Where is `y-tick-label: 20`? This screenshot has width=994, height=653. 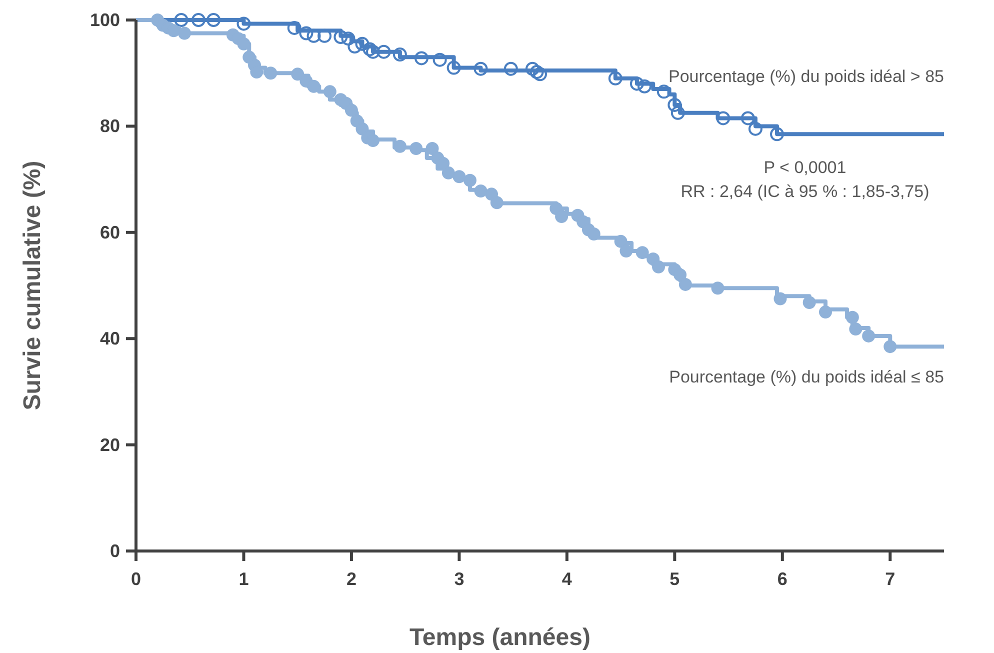 y-tick-label: 20 is located at coordinates (110, 444).